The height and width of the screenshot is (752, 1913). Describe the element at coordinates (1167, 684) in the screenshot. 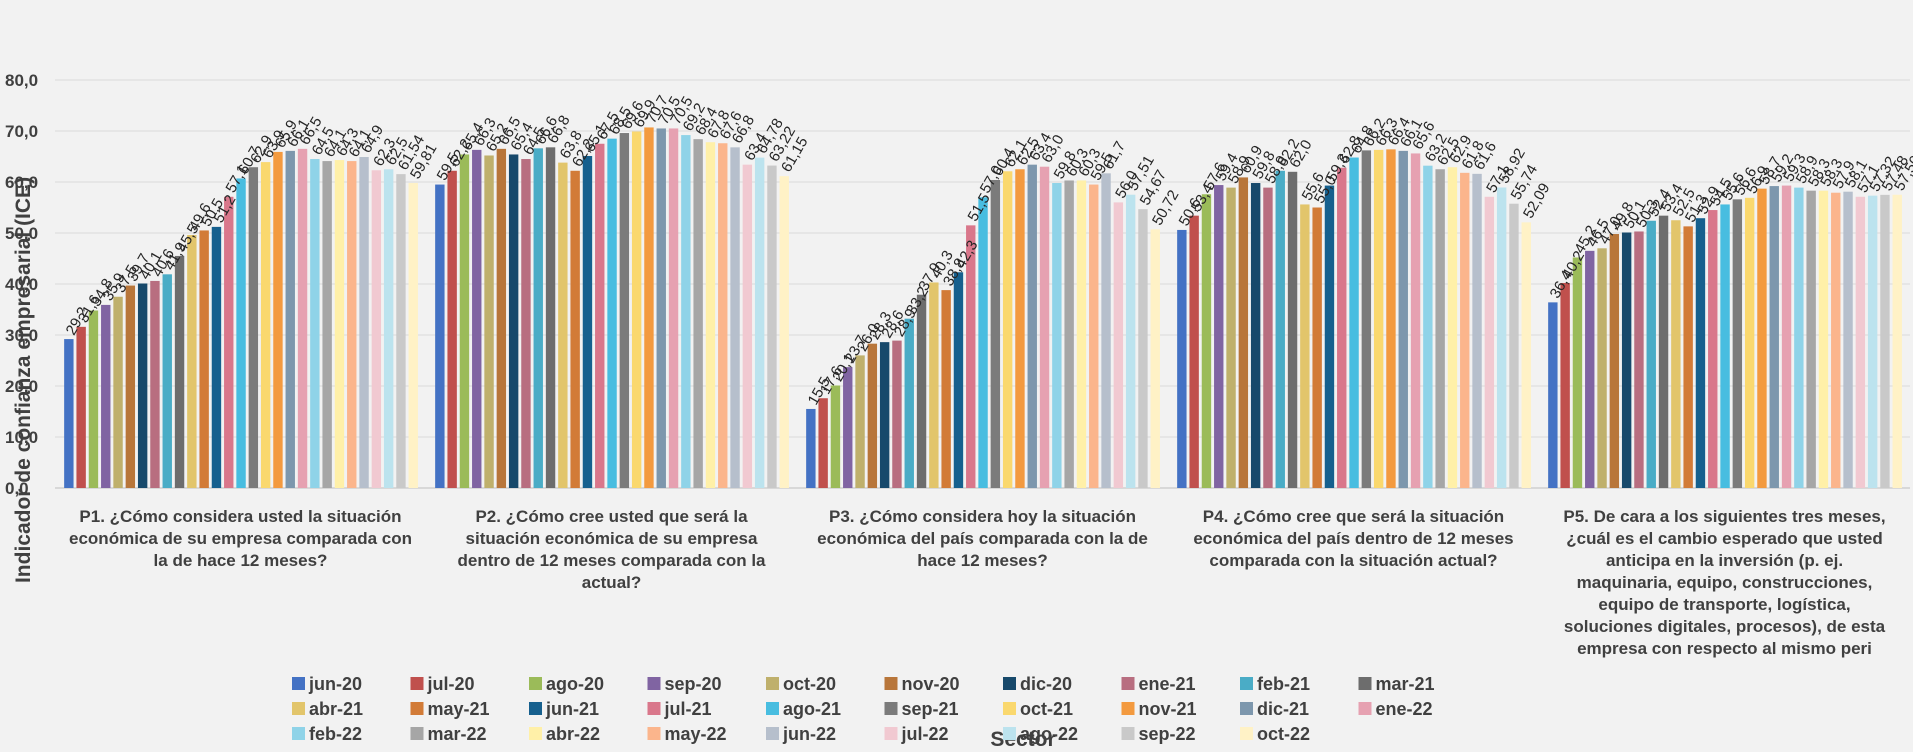

I see `legend-label: ene-21` at that location.